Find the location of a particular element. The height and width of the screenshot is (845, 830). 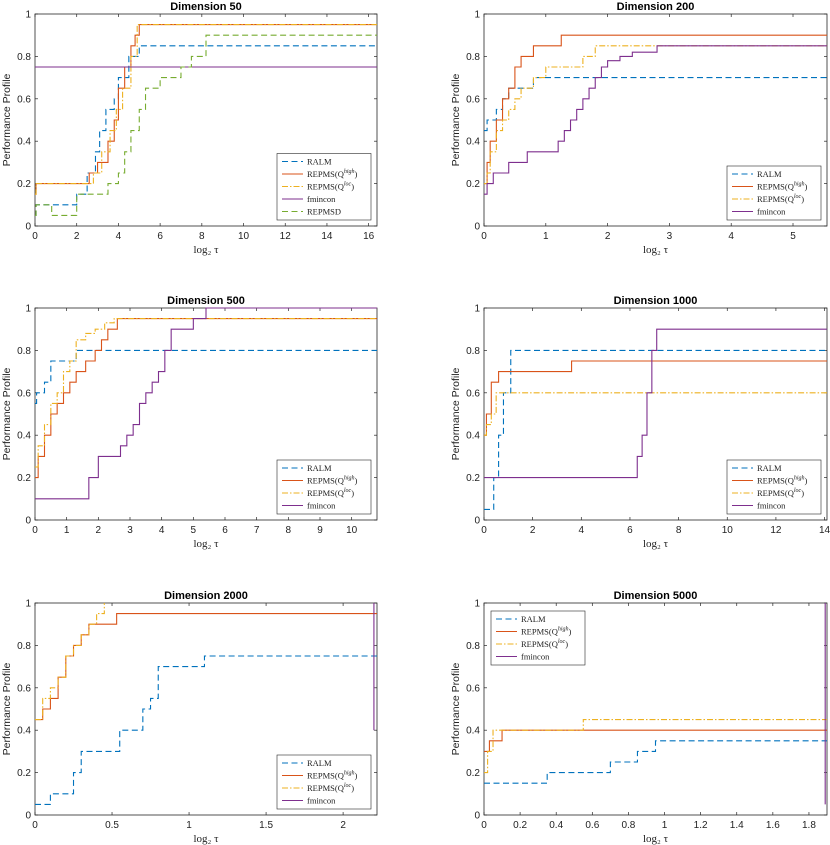

x-tick-label: 6 is located at coordinates (630, 530).